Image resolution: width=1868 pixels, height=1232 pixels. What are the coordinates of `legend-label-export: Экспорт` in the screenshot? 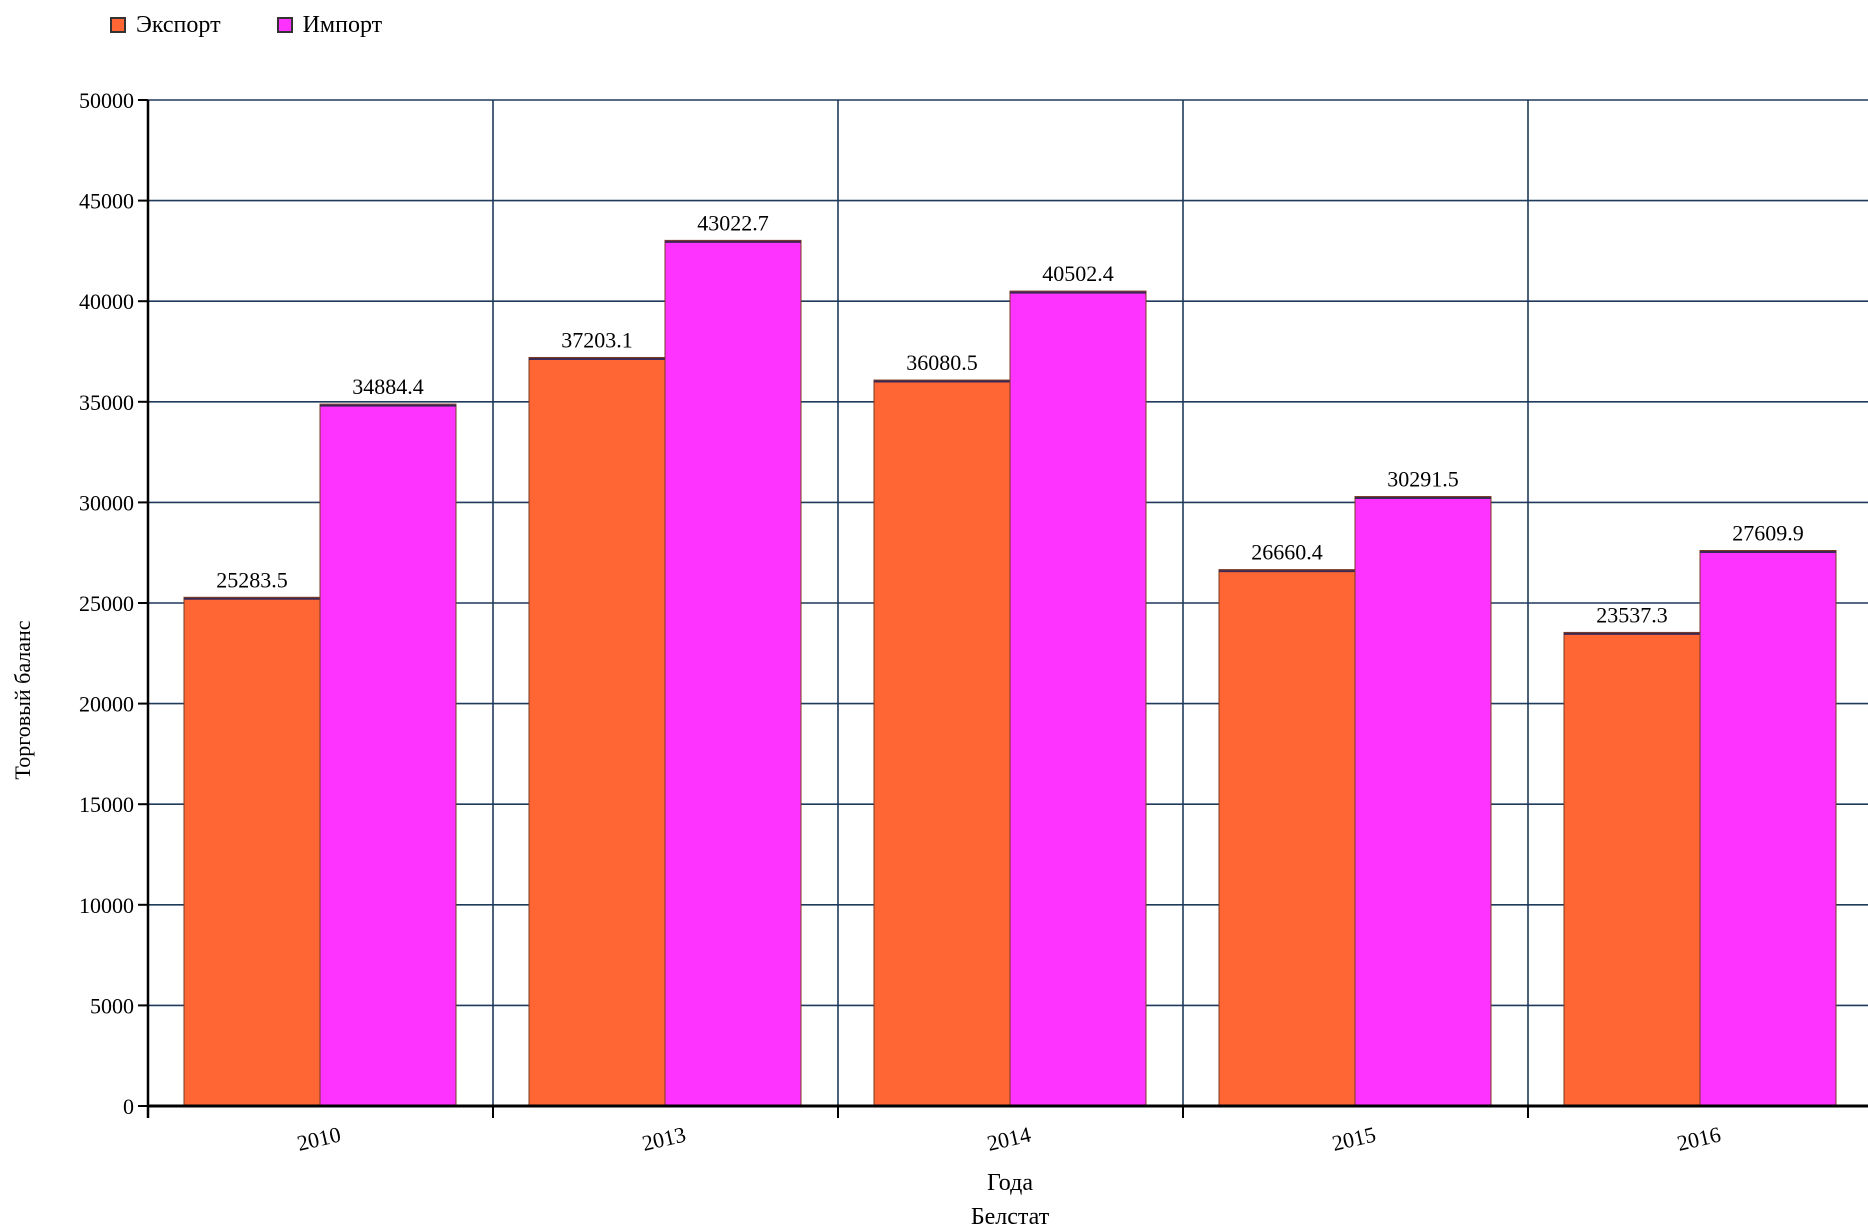 It's located at (178, 24).